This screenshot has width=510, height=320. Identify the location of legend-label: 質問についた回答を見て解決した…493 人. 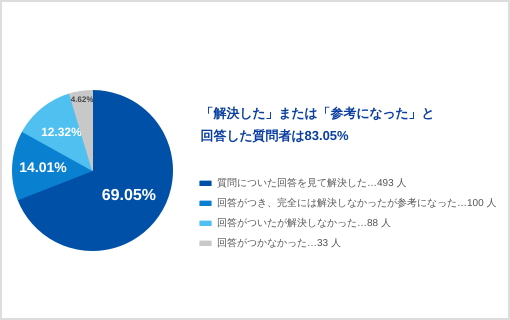
(311, 183).